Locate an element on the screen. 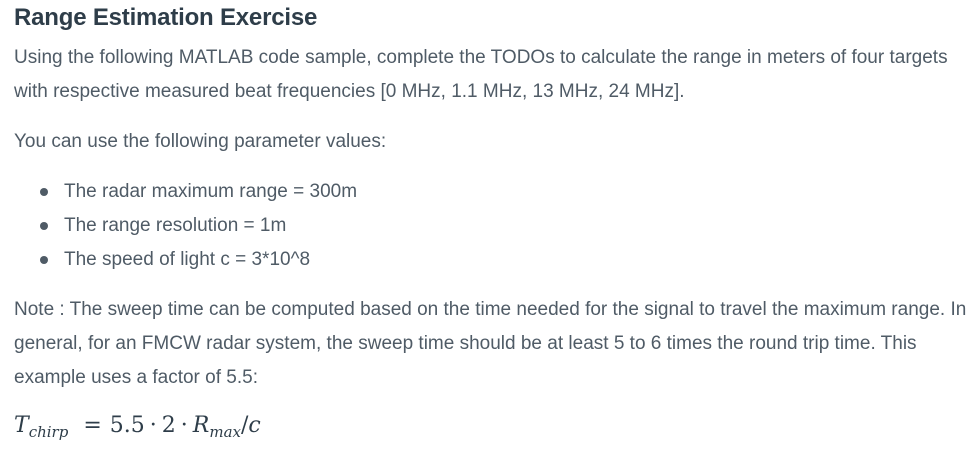 The width and height of the screenshot is (976, 456). formula-c-symbol: c is located at coordinates (254, 425).